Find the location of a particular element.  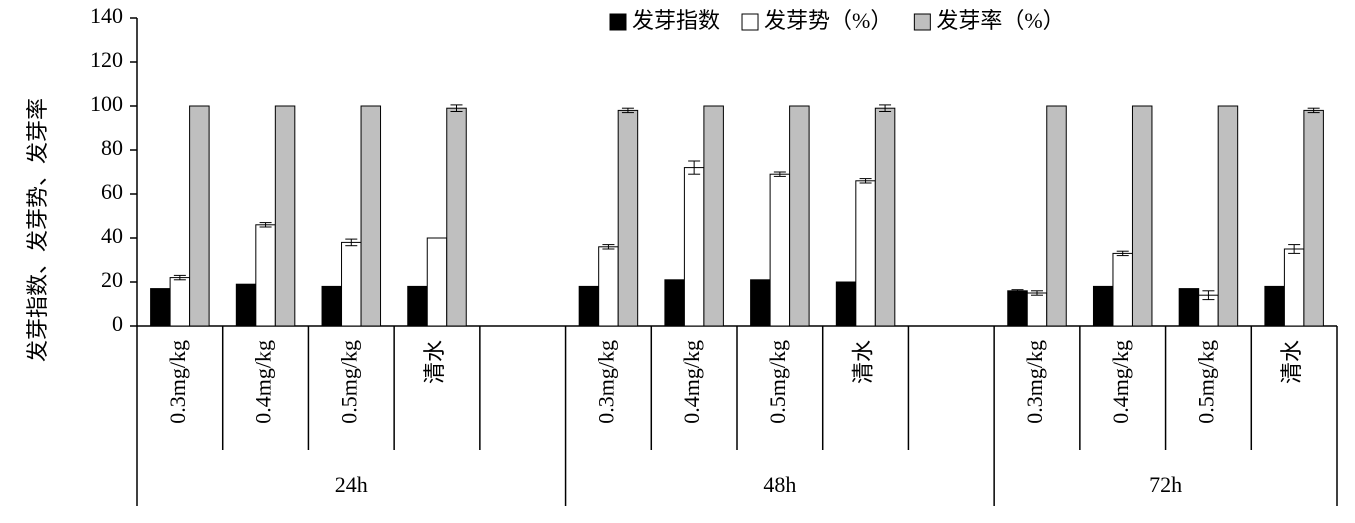

legend-label: 发芽率（%） is located at coordinates (1000, 20).